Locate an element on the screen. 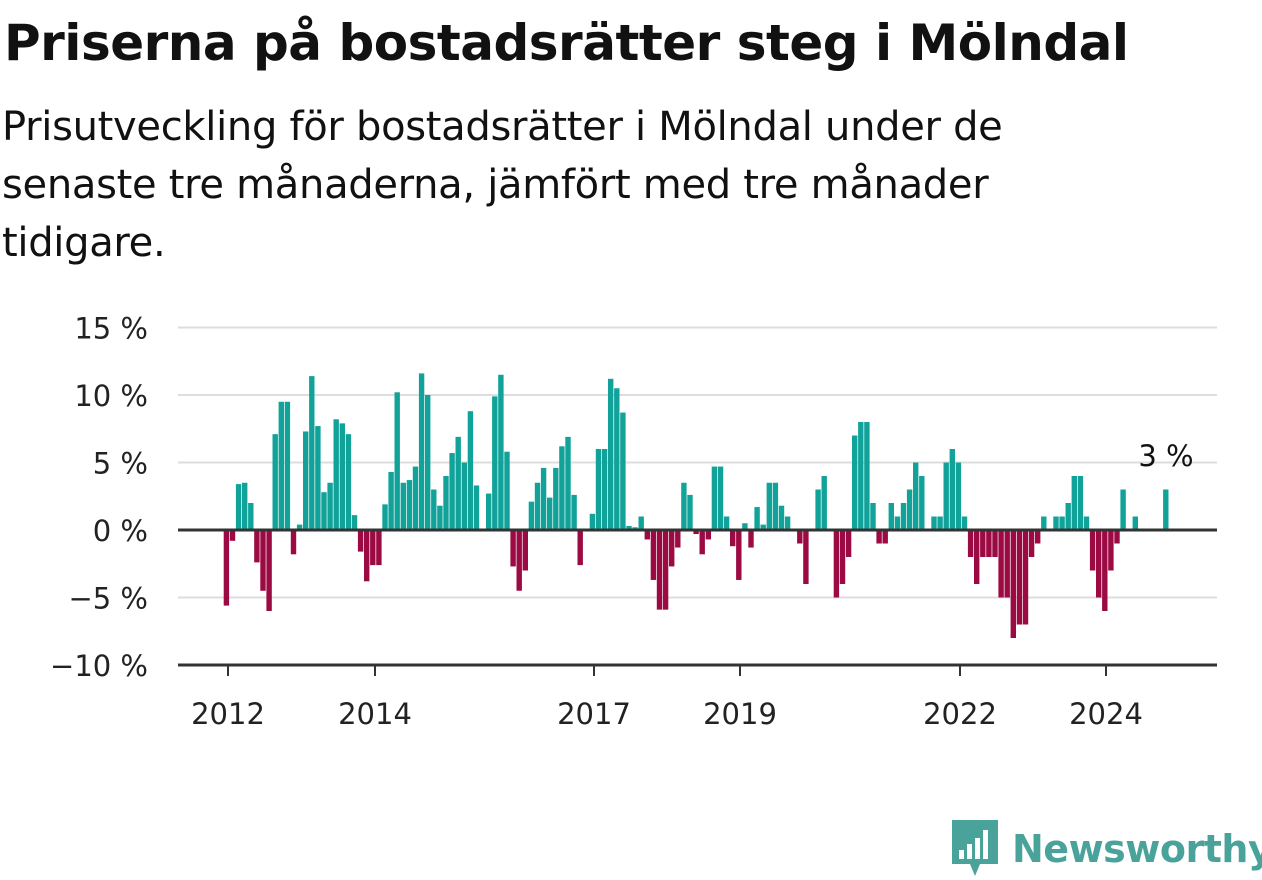 The height and width of the screenshot is (880, 1262). y-tick-label: 5 % is located at coordinates (120, 464).